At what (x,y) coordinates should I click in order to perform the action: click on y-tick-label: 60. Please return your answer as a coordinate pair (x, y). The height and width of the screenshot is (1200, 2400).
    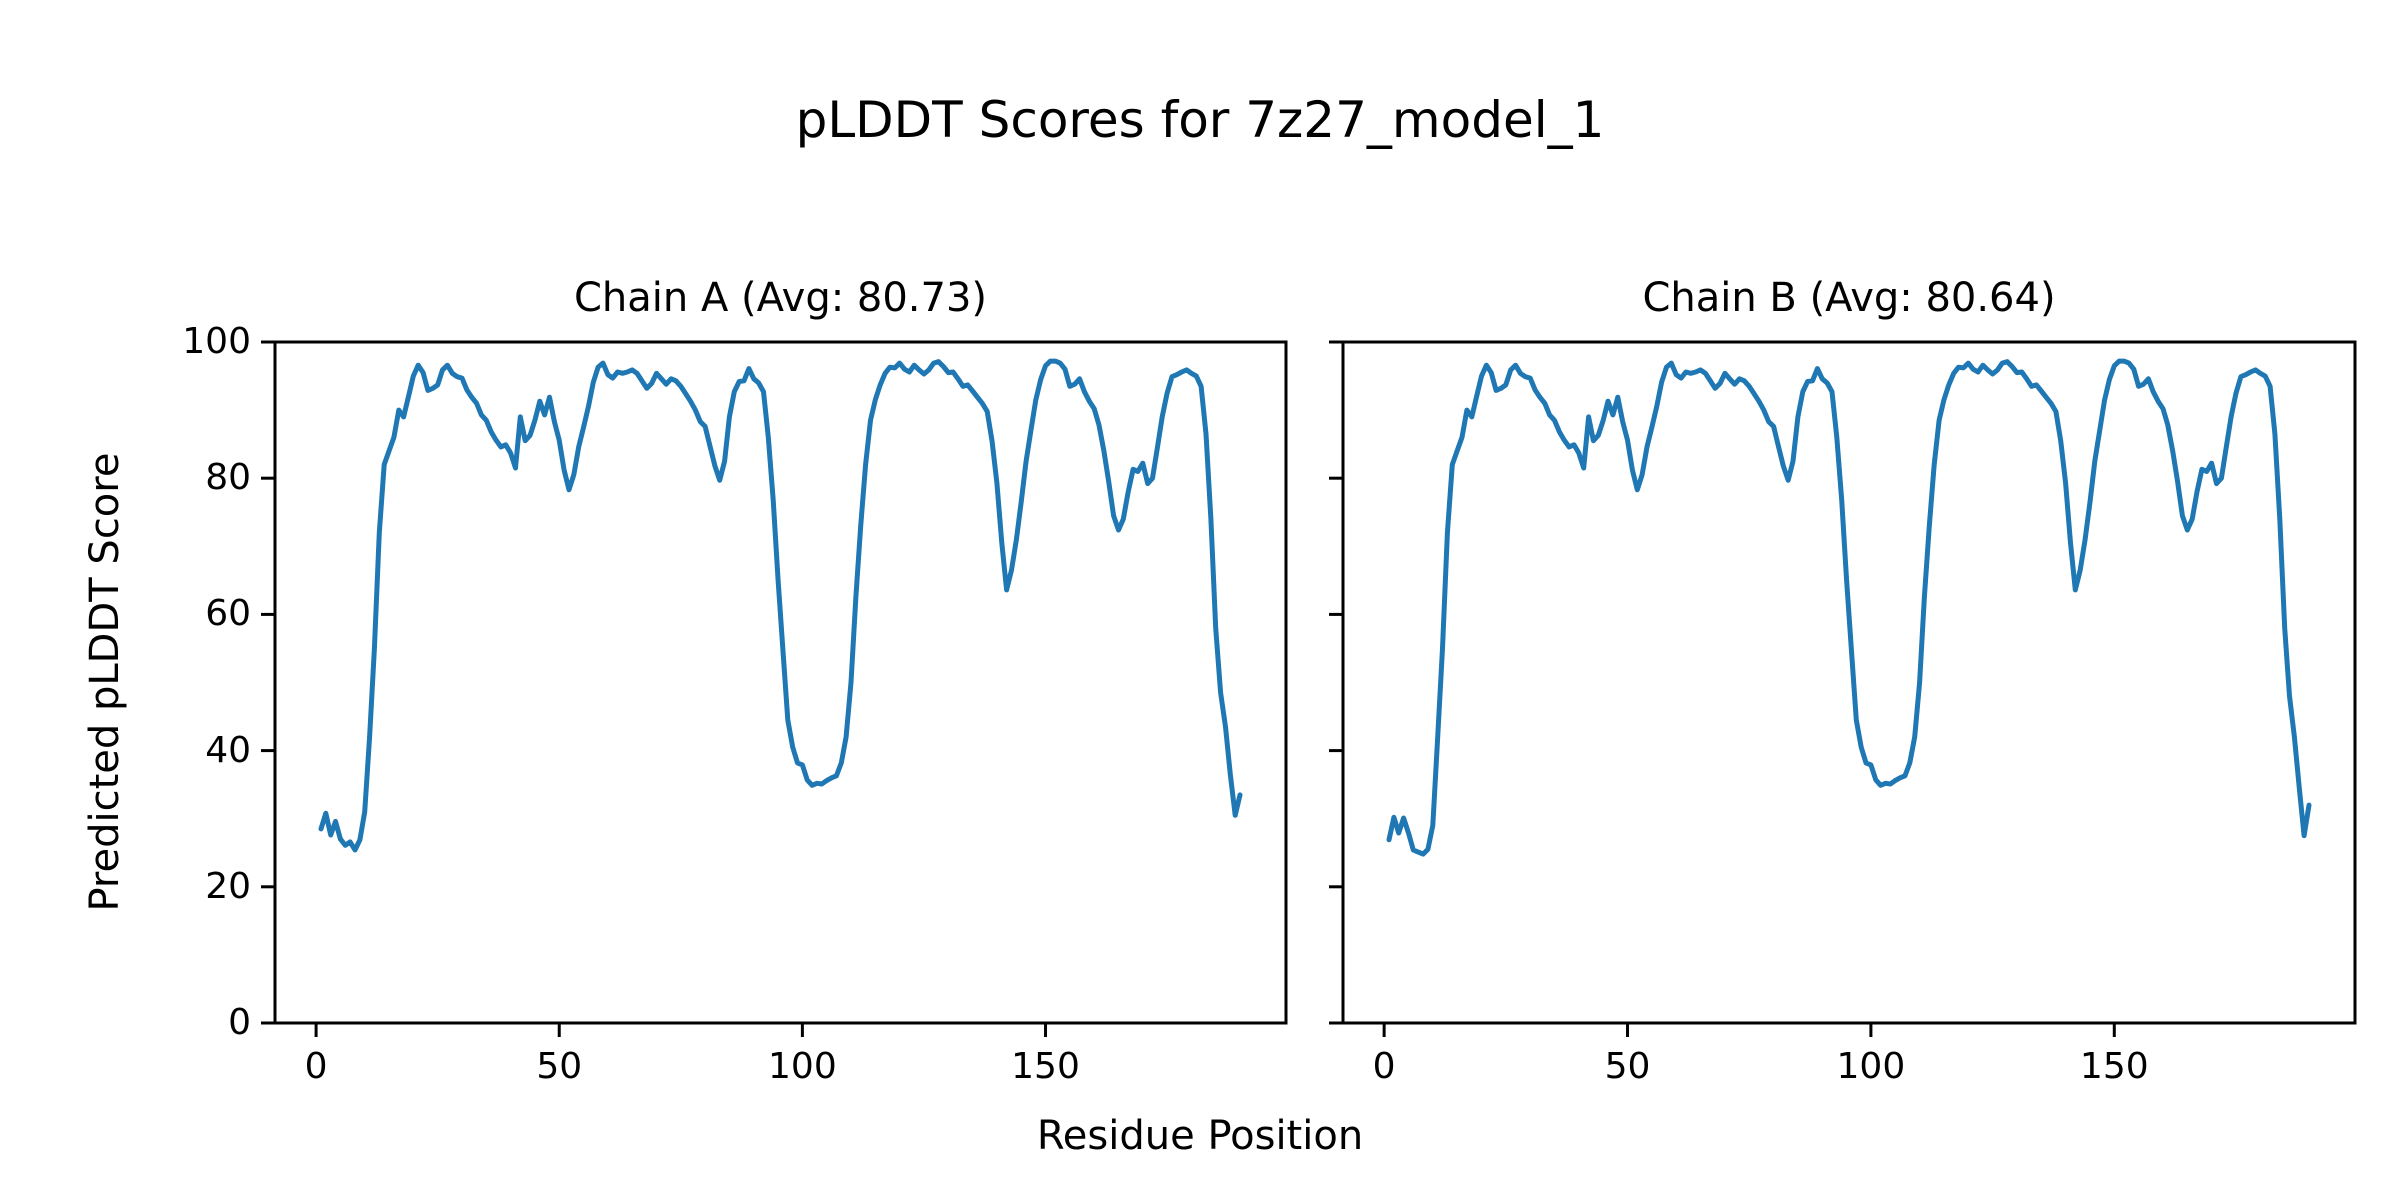
    Looking at the image, I should click on (228, 614).